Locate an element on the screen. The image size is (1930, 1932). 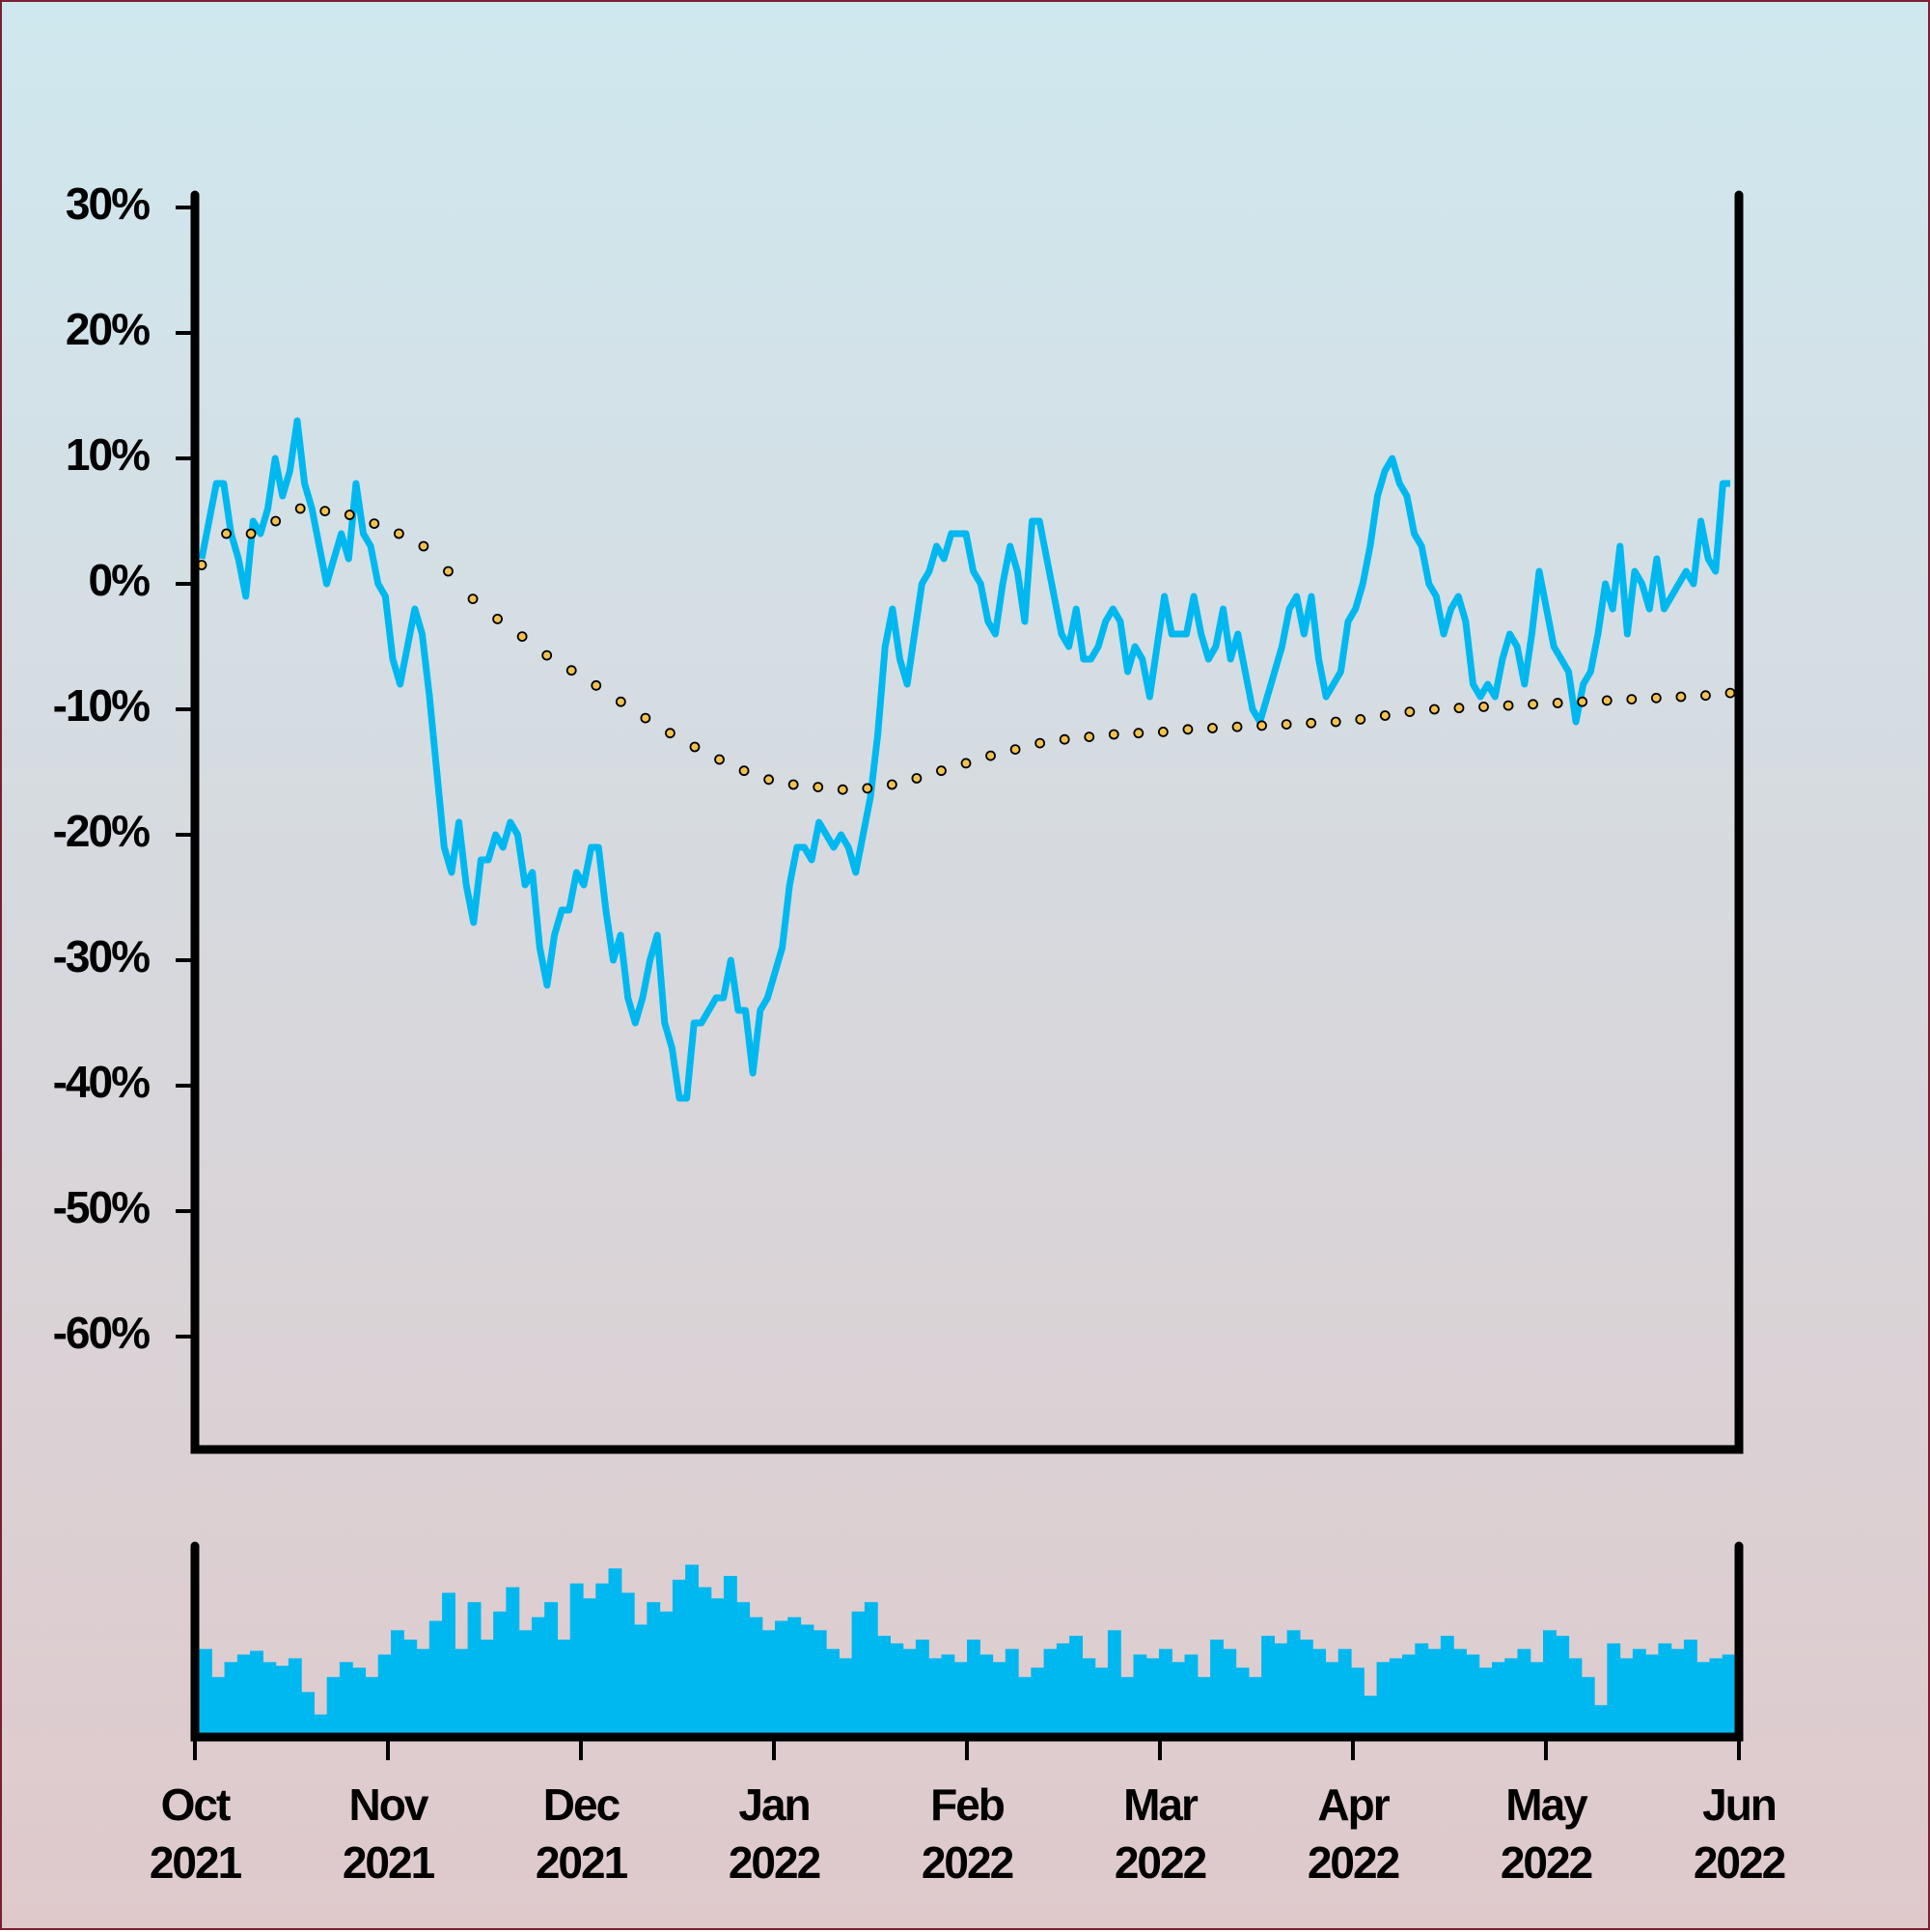
y-tick-label: -10% is located at coordinates (101, 705).